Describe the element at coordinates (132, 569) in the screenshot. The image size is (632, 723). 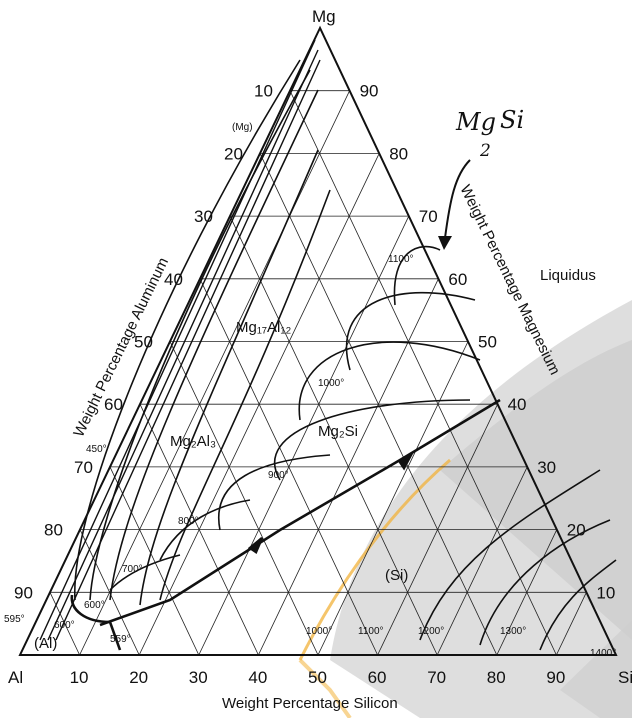
I see `svg-text: 700°` at that location.